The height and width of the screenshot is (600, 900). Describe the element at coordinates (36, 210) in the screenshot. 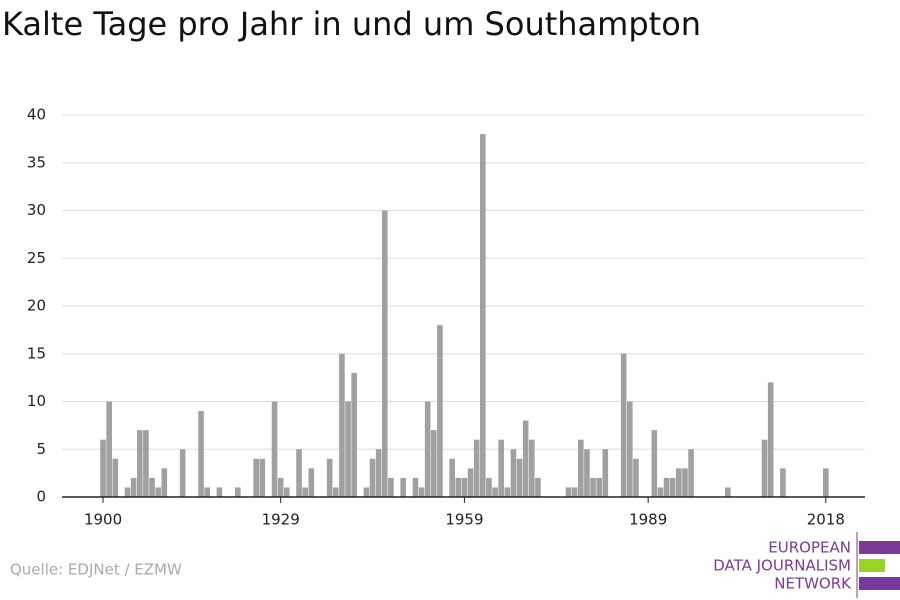

I see `y-tick-label: 30` at that location.